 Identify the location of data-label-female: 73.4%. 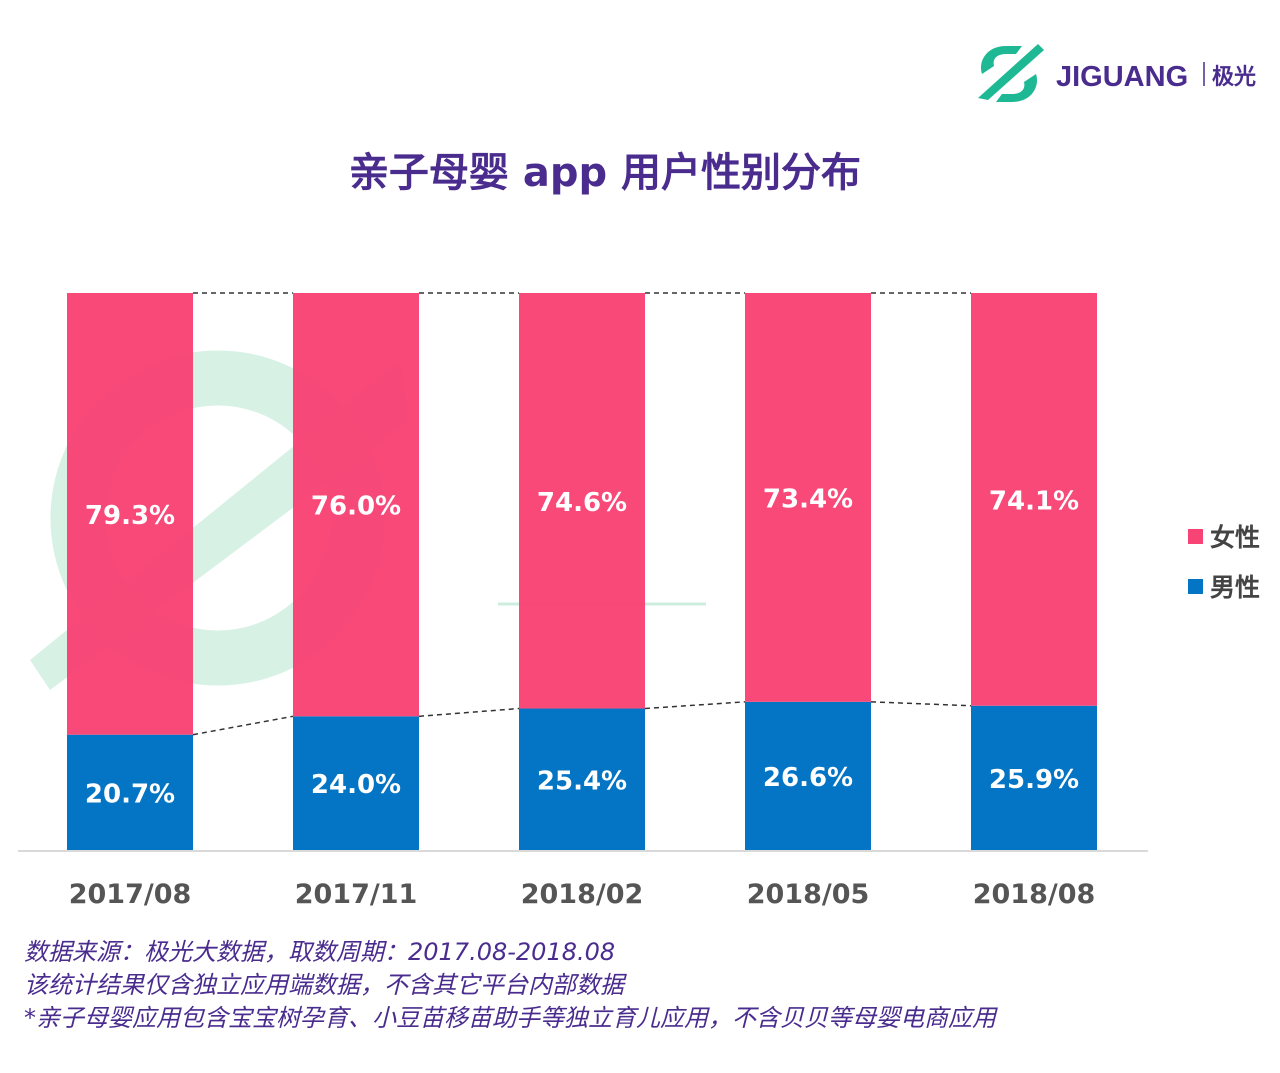
(808, 499).